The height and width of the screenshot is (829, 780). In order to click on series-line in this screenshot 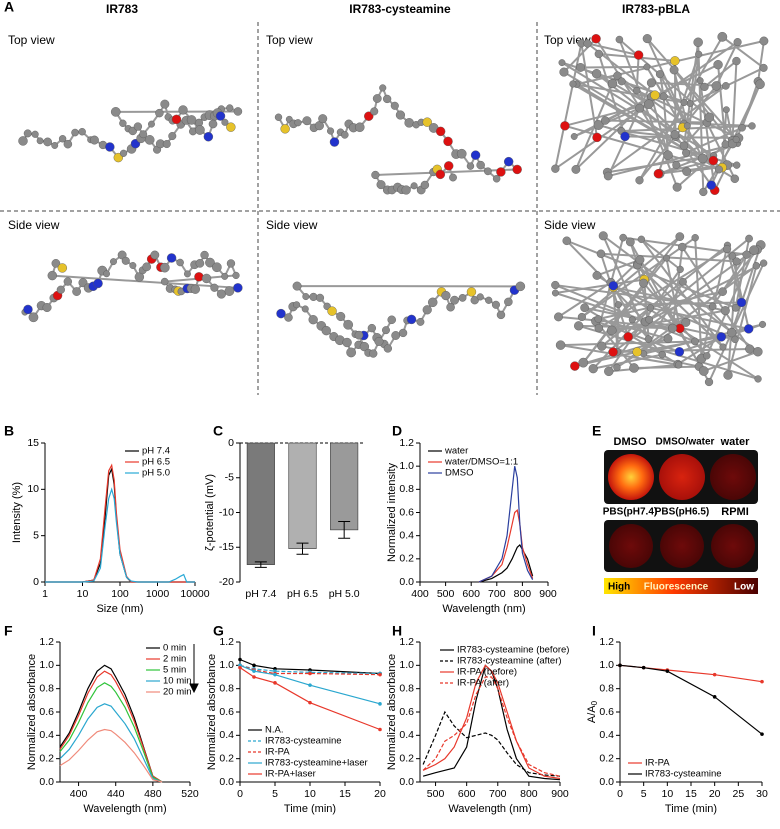, I will do `click(111, 732)`.